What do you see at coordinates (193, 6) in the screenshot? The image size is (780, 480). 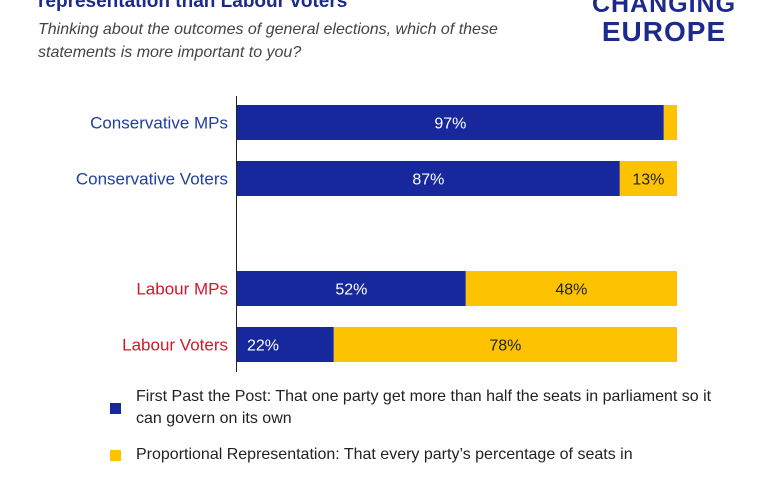 I see `chart-title: representation than Labour voters` at bounding box center [193, 6].